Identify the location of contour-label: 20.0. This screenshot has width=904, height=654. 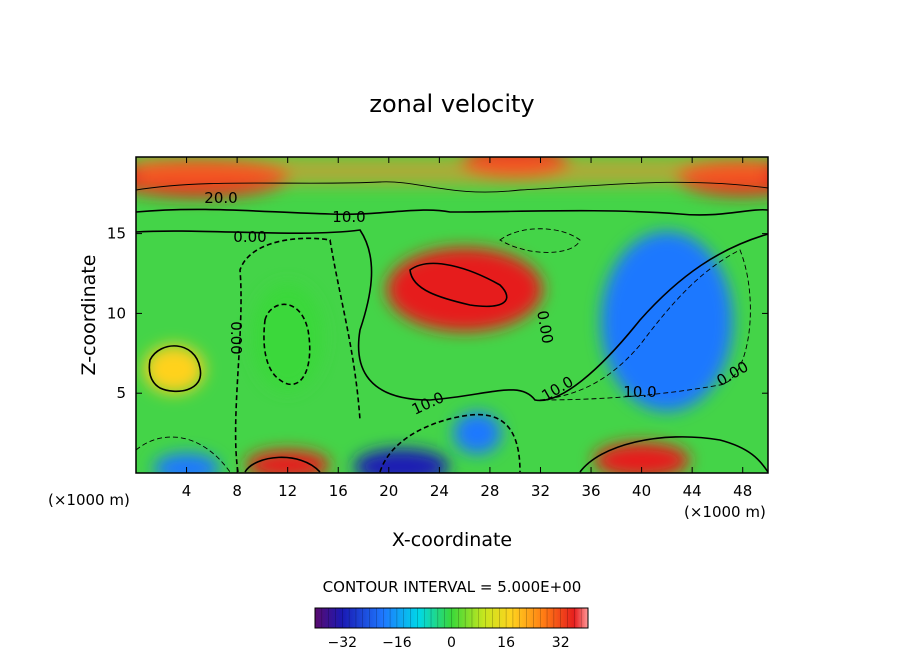
(220, 198).